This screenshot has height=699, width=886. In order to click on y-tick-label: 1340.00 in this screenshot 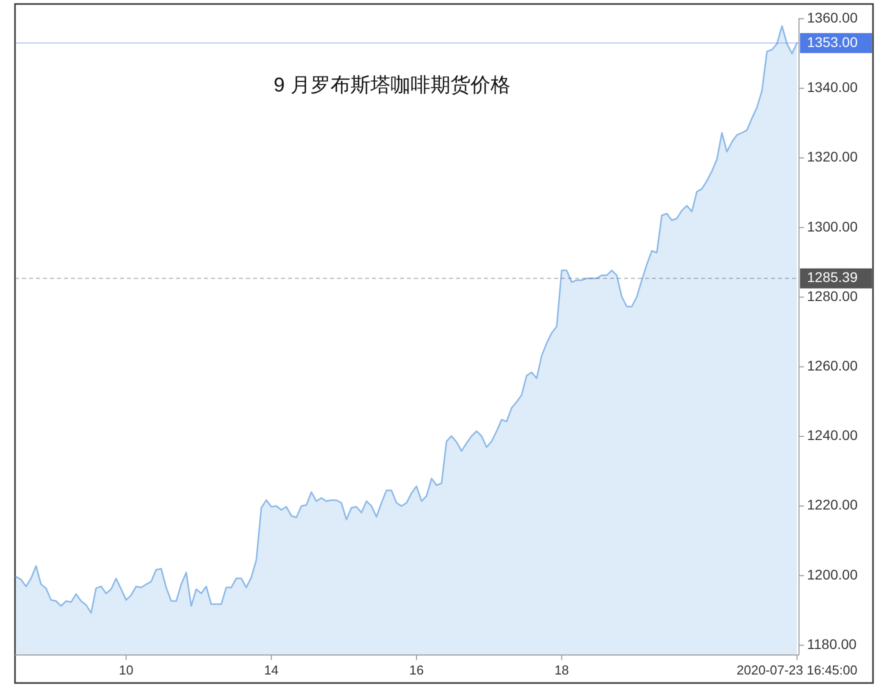, I will do `click(832, 87)`.